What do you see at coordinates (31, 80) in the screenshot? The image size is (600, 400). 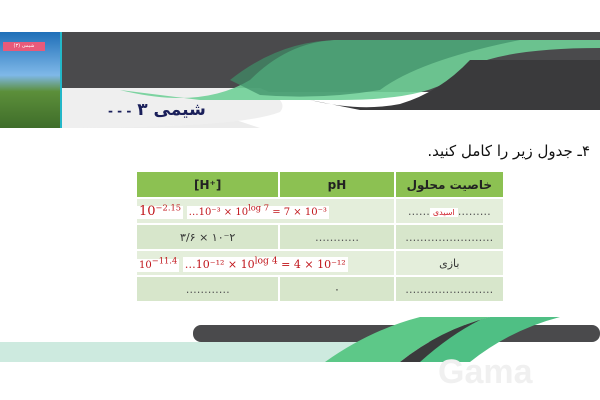 I see `book-cover-image: شیمی (۳)` at bounding box center [31, 80].